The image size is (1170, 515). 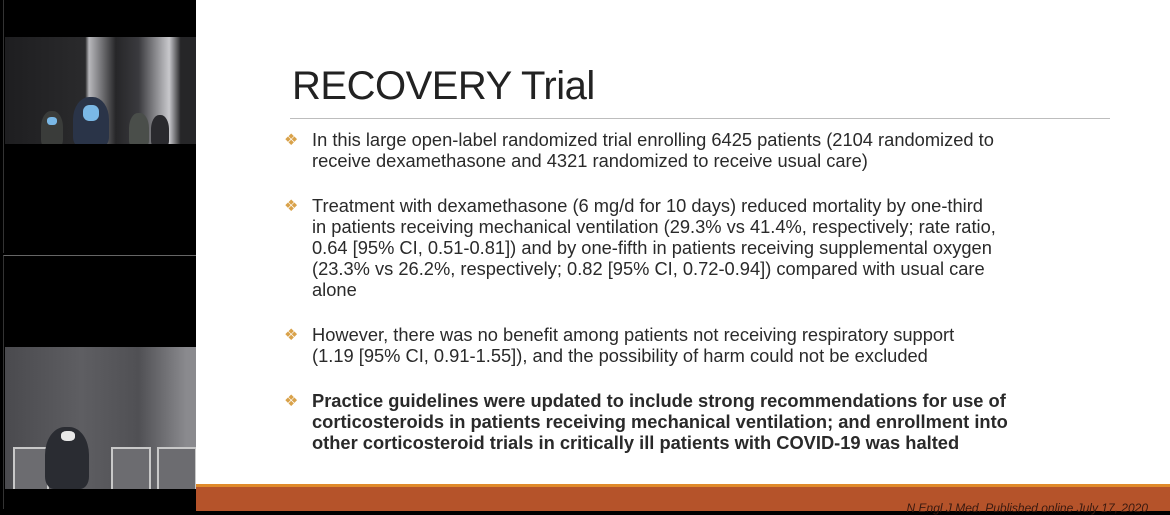 What do you see at coordinates (443, 86) in the screenshot?
I see `slide-title: RECOVERY Trial` at bounding box center [443, 86].